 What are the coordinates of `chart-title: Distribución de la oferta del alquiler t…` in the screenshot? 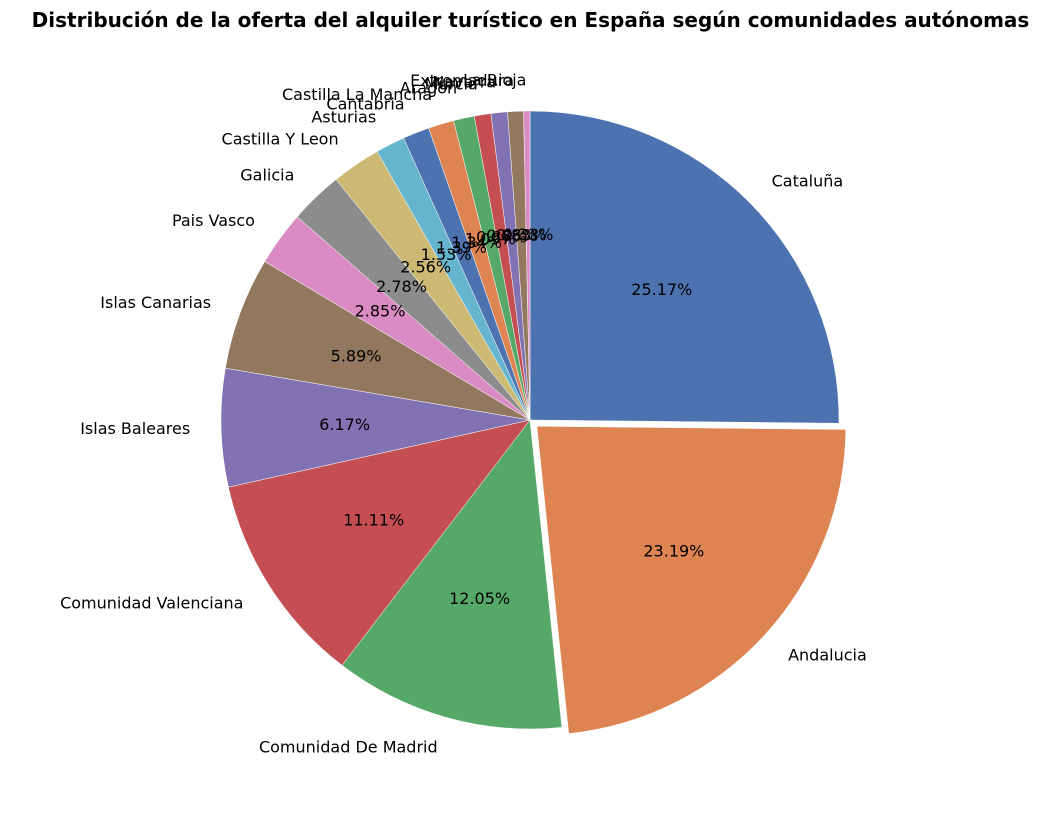 It's located at (530, 20).